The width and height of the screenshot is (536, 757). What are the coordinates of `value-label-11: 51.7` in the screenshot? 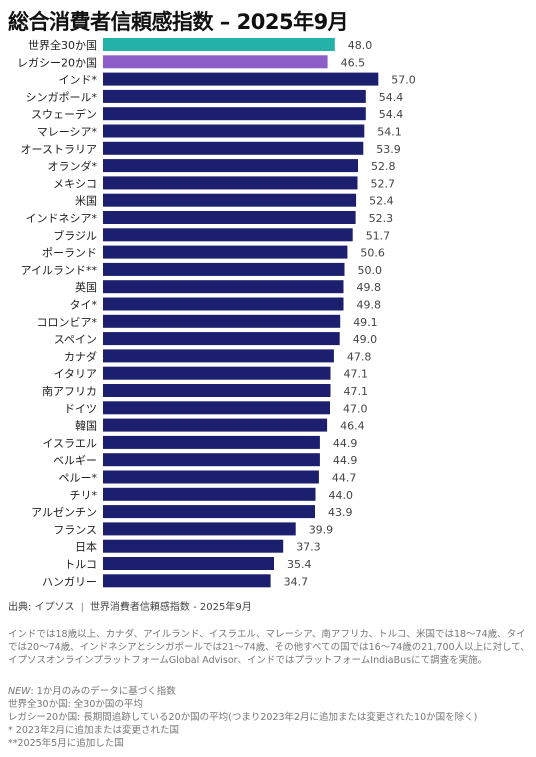 It's located at (378, 235).